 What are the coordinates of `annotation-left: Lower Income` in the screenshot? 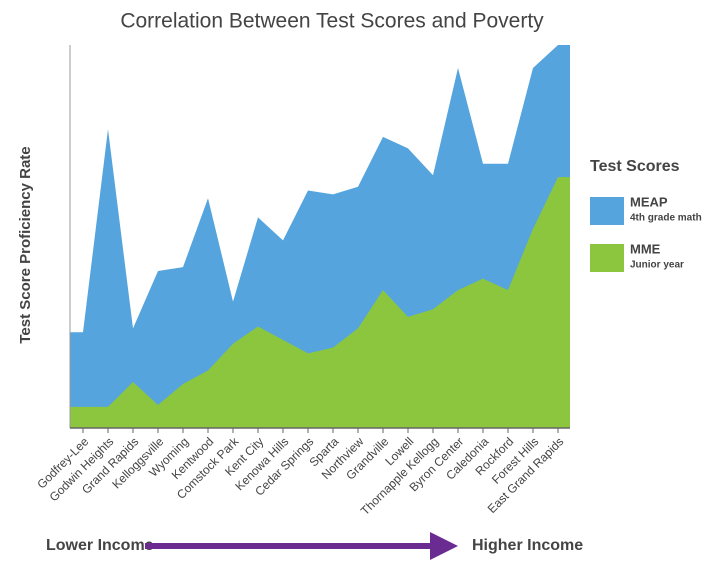 It's located at (100, 545).